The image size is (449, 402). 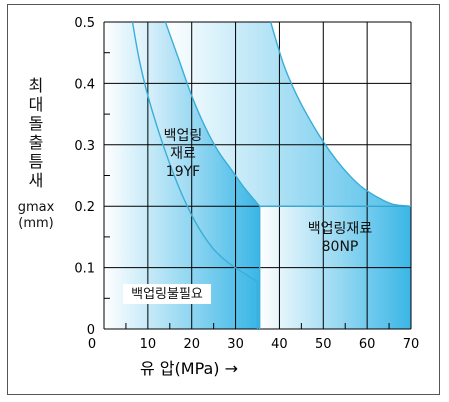 What do you see at coordinates (36, 85) in the screenshot?
I see `y-axis-label-char: 최` at bounding box center [36, 85].